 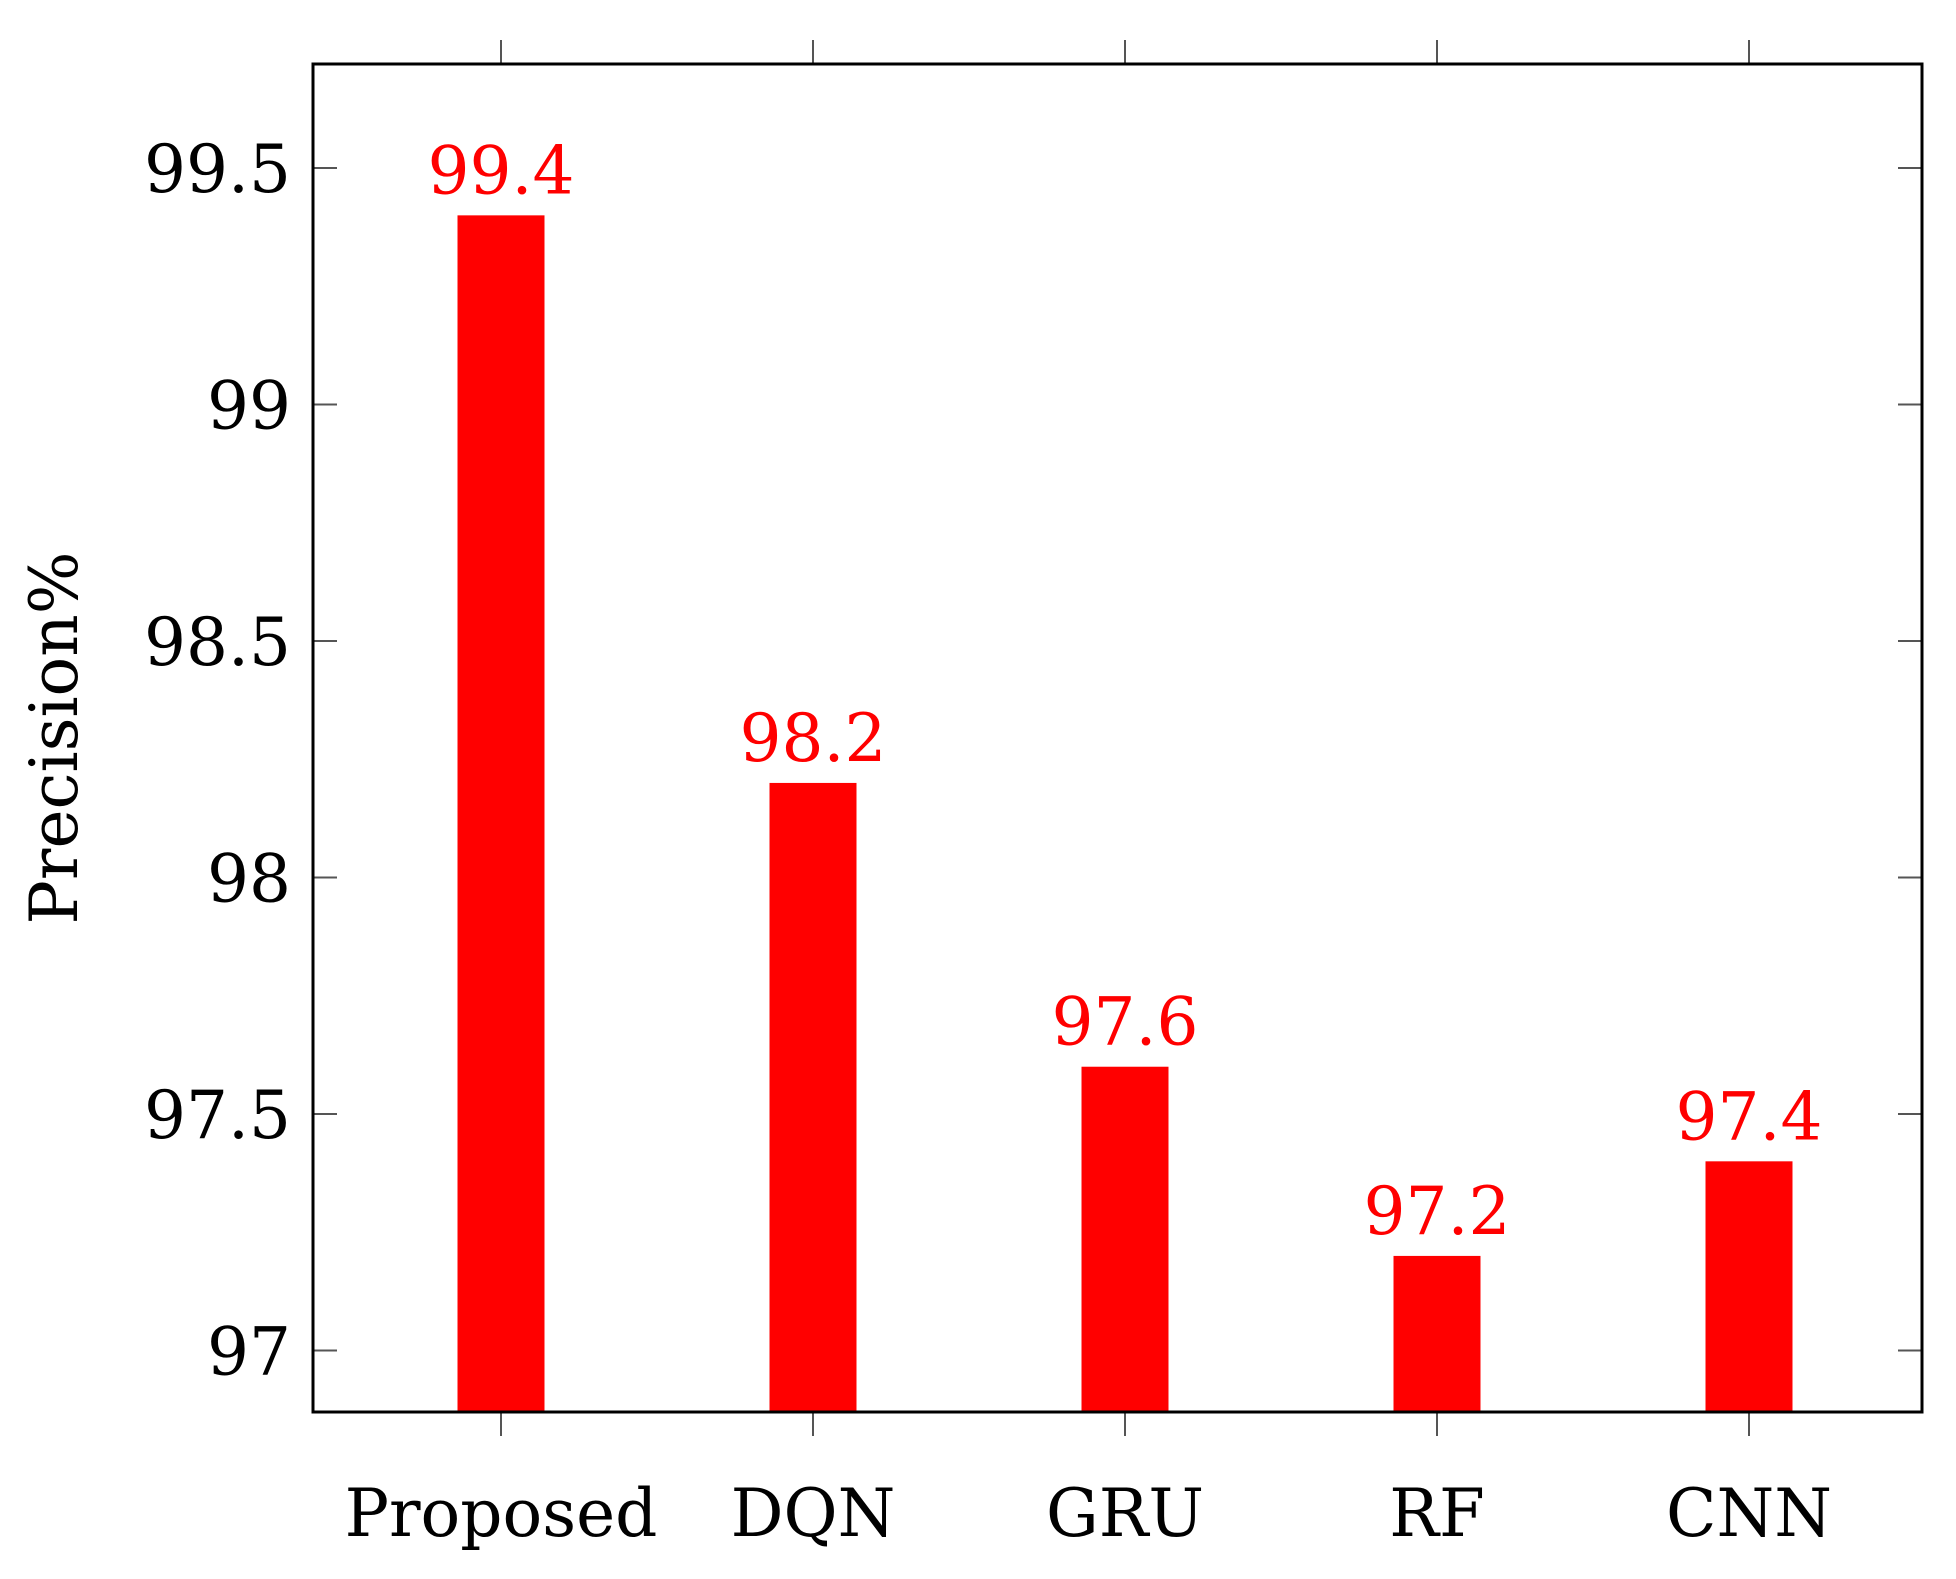 What do you see at coordinates (501, 170) in the screenshot?
I see `data-label: 99.4` at bounding box center [501, 170].